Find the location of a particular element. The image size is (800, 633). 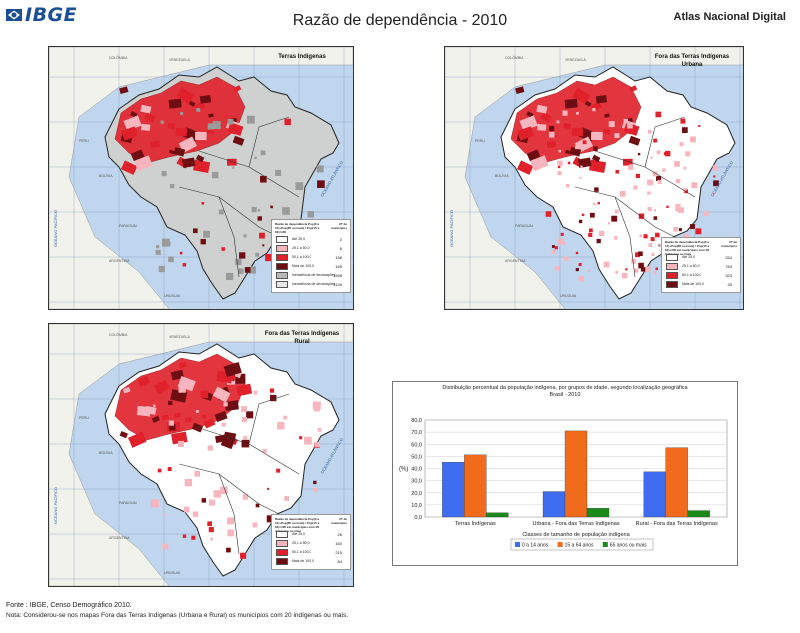

legend-entry: 15 a 64 anos is located at coordinates (579, 546).